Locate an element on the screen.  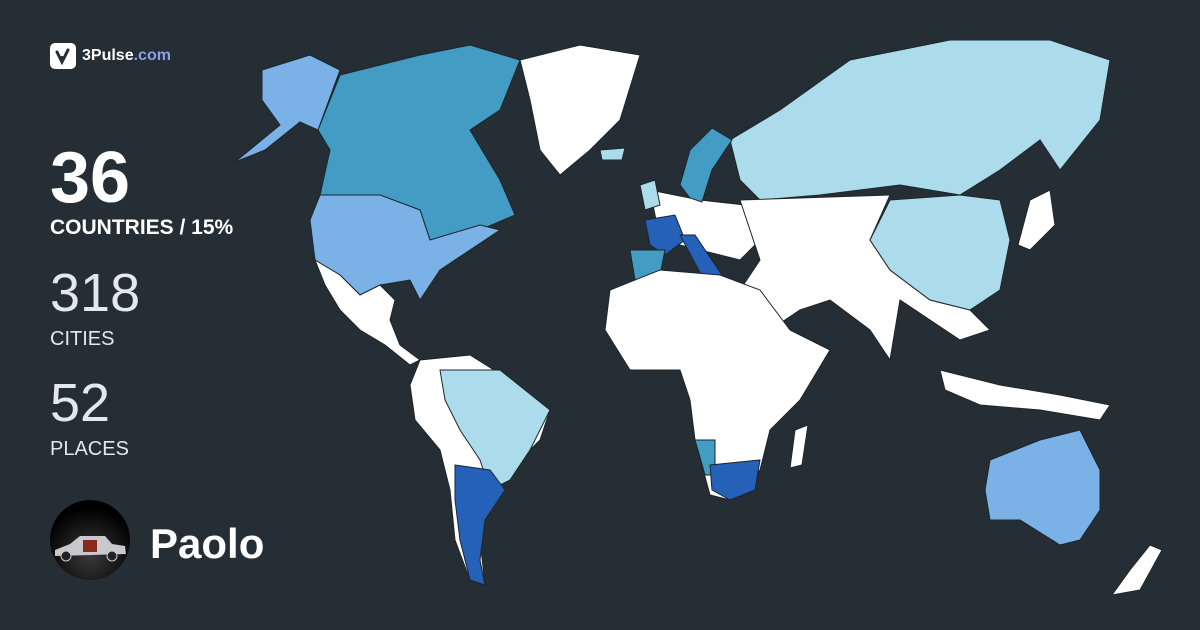
cities-label: CITIES is located at coordinates (82, 339).